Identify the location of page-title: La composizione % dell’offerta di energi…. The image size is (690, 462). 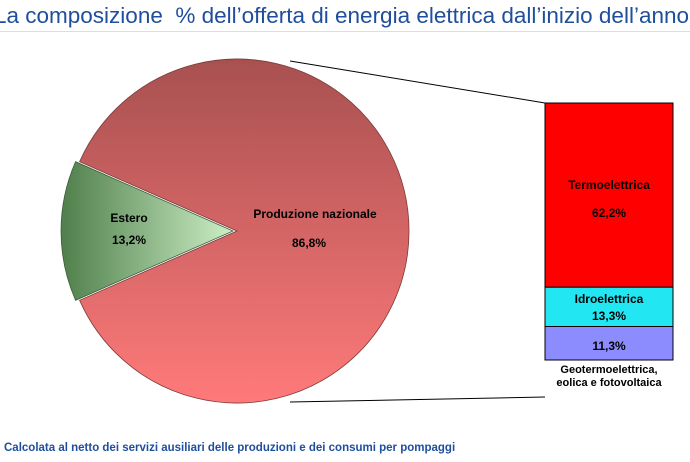
(344, 15).